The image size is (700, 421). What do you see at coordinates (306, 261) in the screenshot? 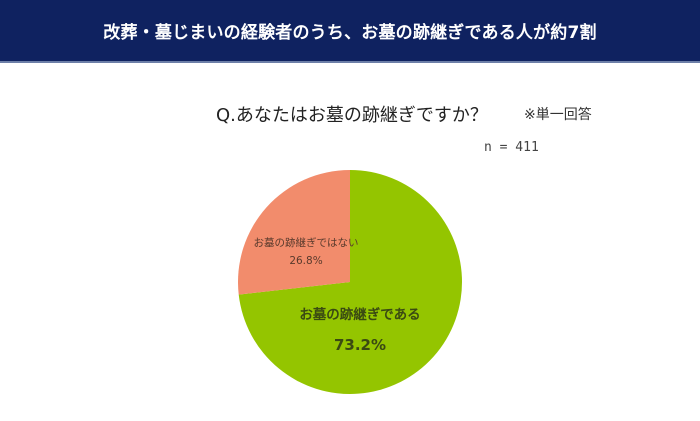
I see `slice-no-value: 26.8%` at bounding box center [306, 261].